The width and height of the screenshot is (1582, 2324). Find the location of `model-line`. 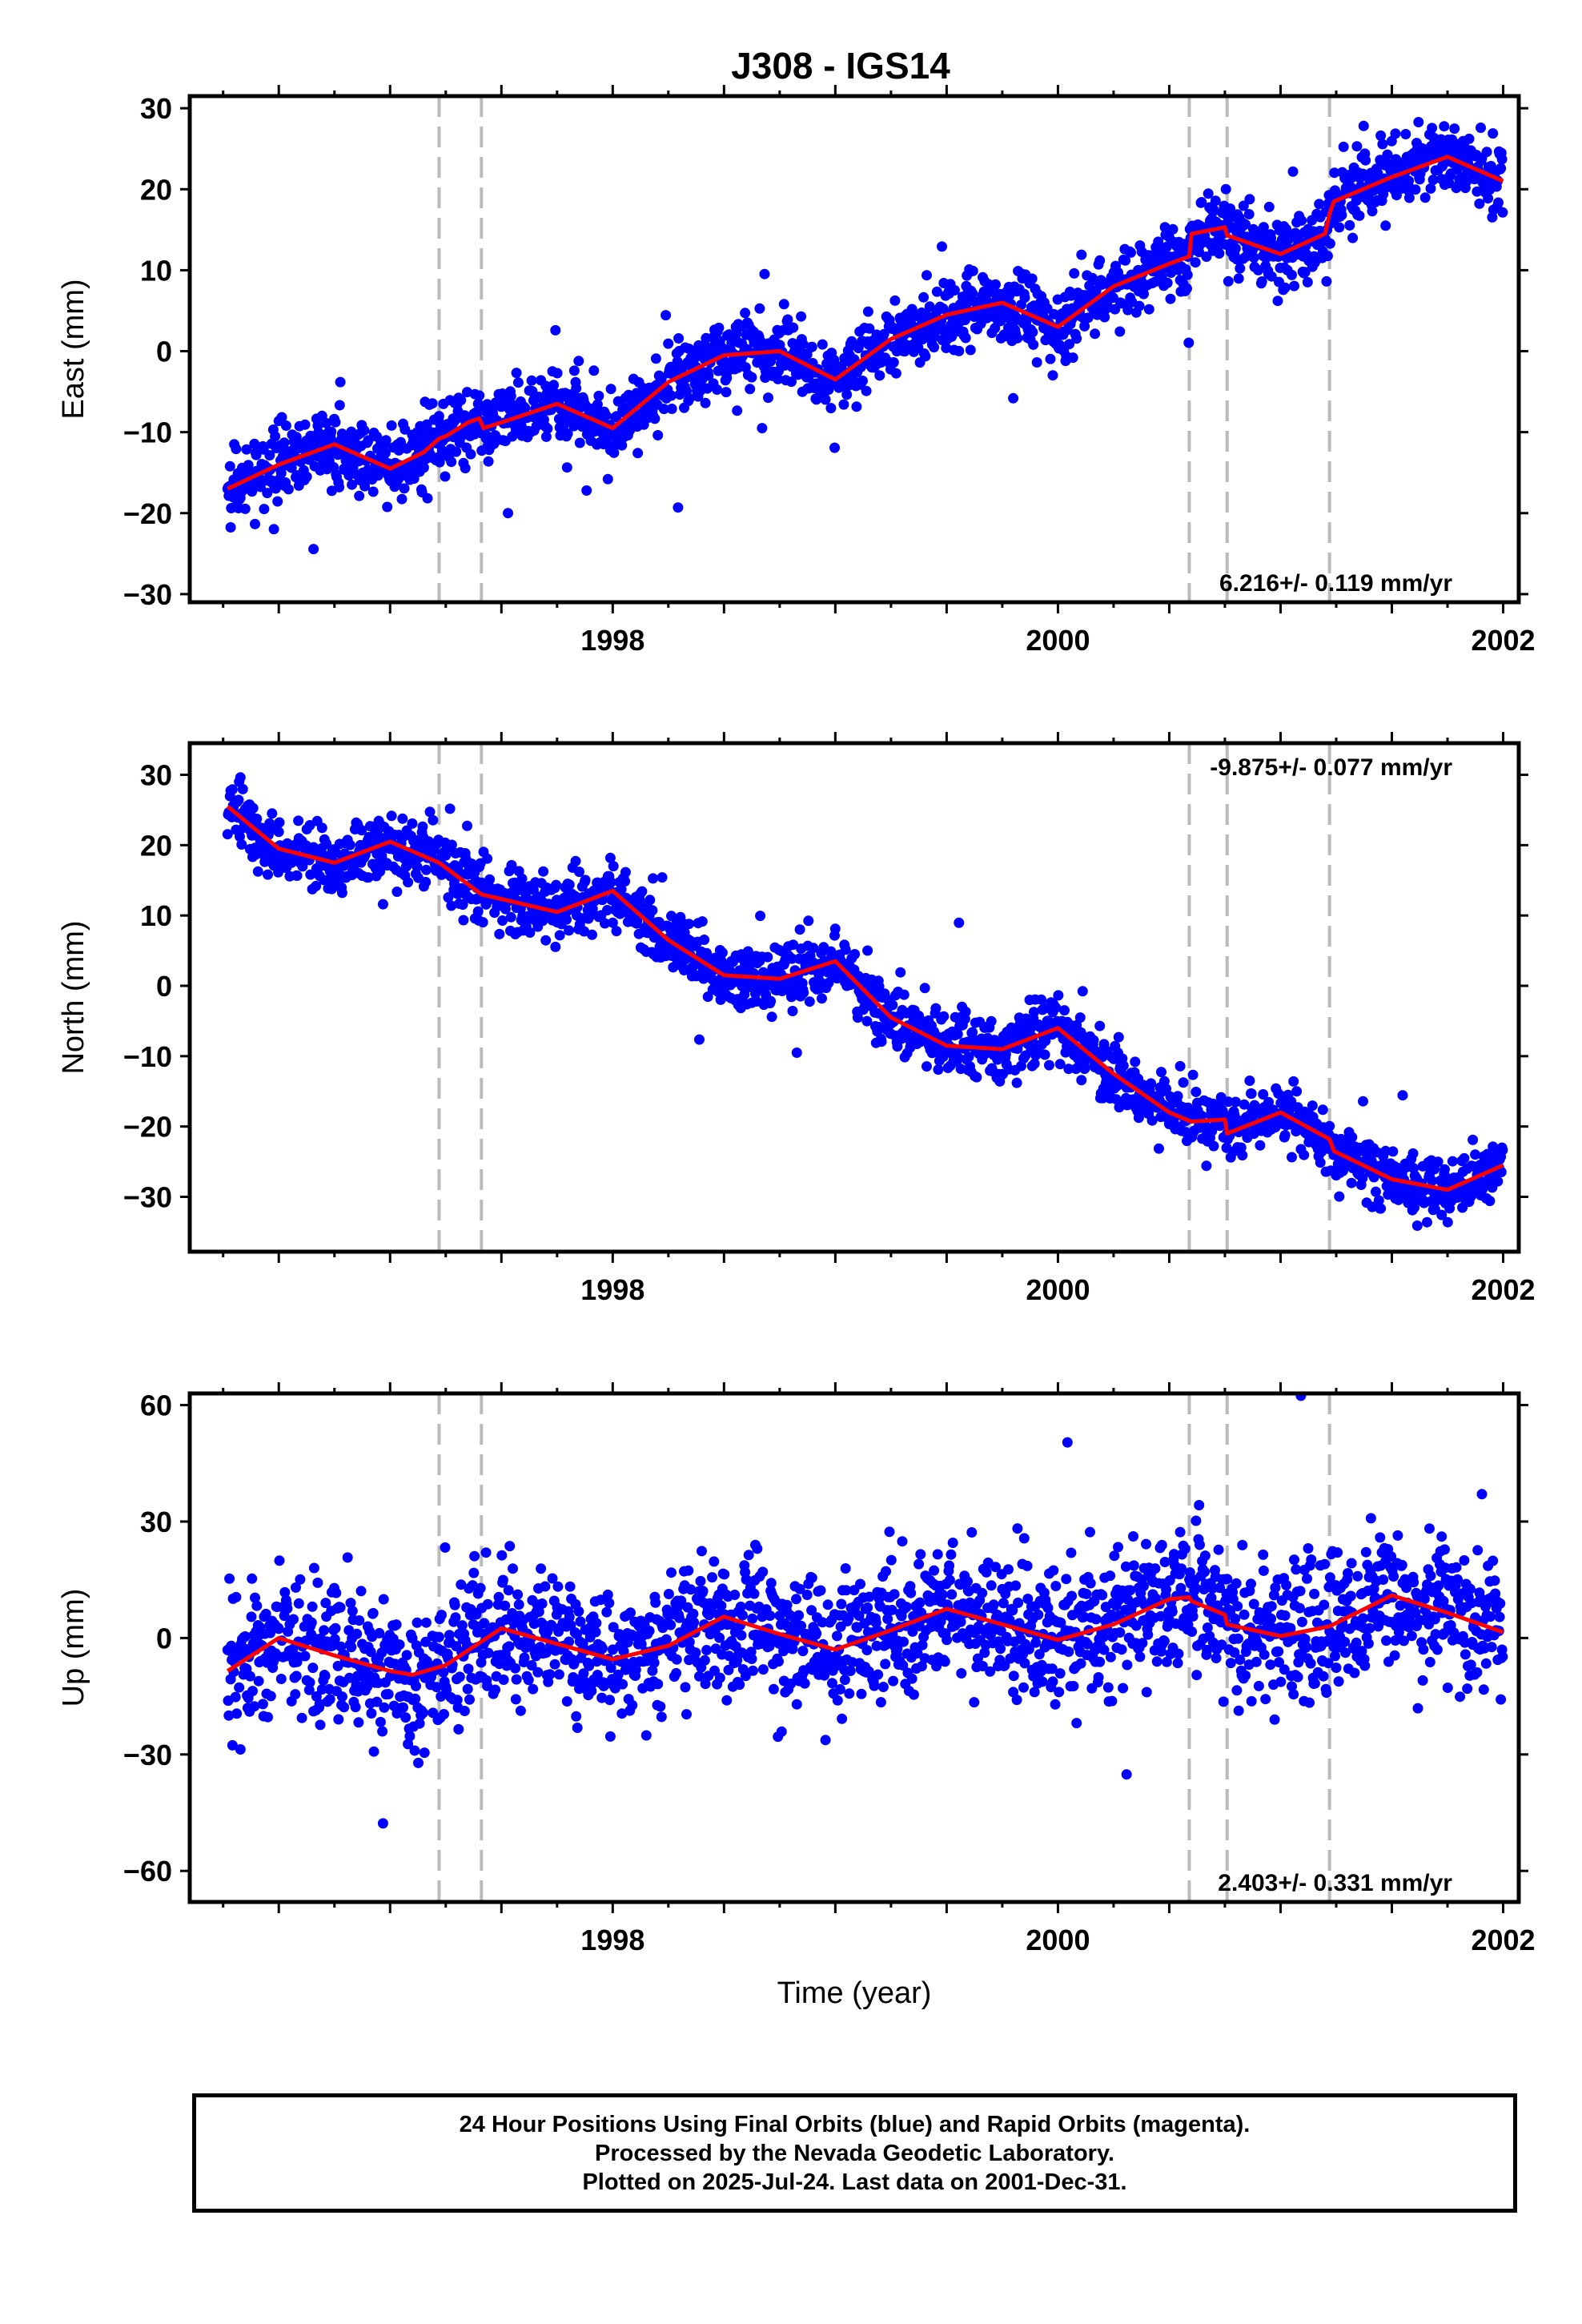

model-line is located at coordinates (866, 323).